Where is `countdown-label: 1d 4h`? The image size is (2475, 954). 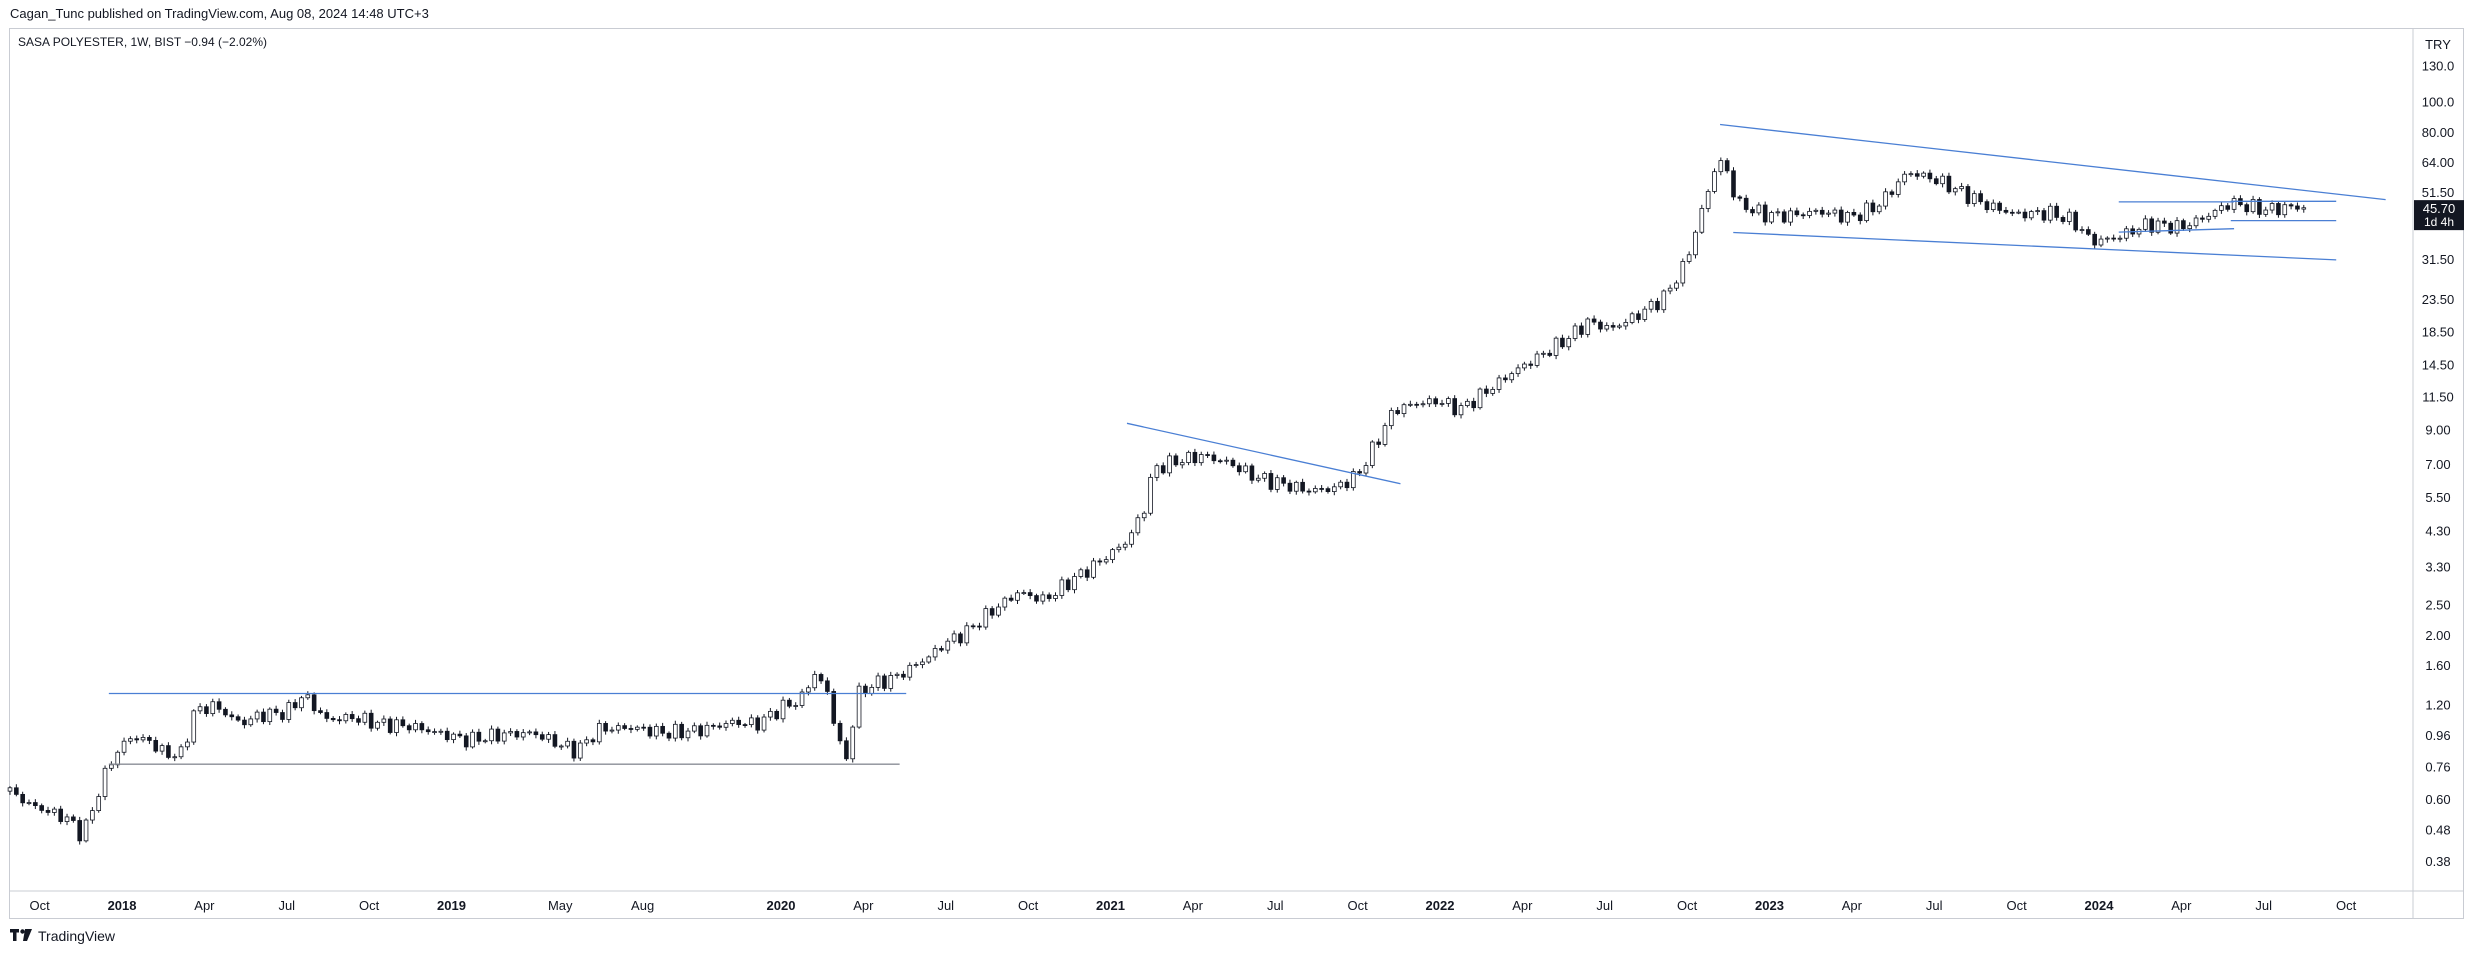 countdown-label: 1d 4h is located at coordinates (2439, 222).